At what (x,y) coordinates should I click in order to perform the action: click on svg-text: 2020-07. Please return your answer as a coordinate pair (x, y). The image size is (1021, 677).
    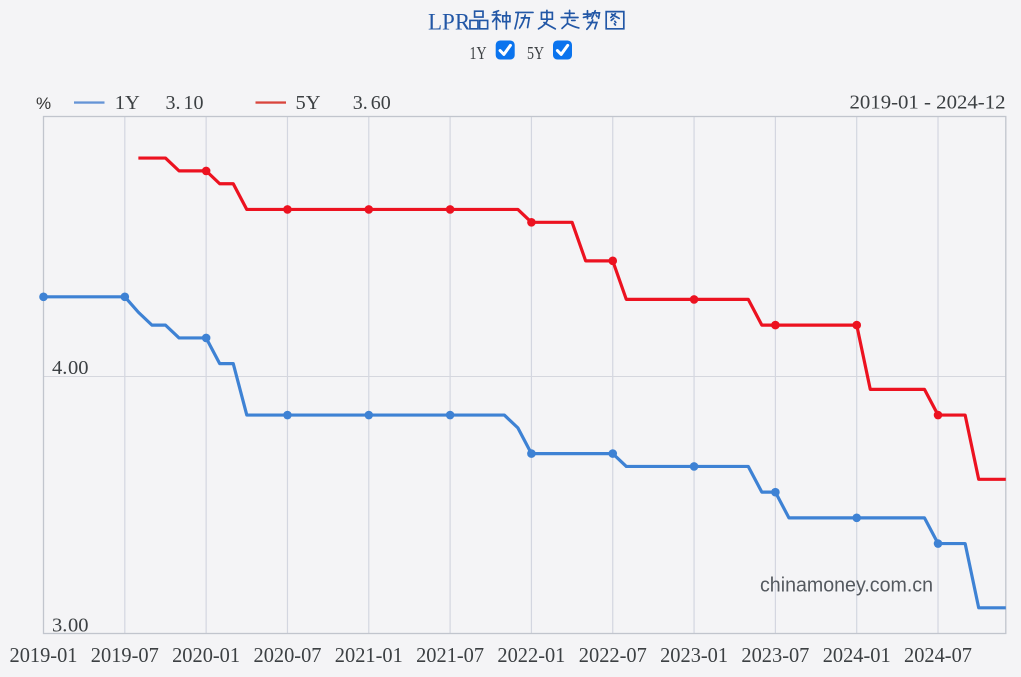
    Looking at the image, I should click on (288, 655).